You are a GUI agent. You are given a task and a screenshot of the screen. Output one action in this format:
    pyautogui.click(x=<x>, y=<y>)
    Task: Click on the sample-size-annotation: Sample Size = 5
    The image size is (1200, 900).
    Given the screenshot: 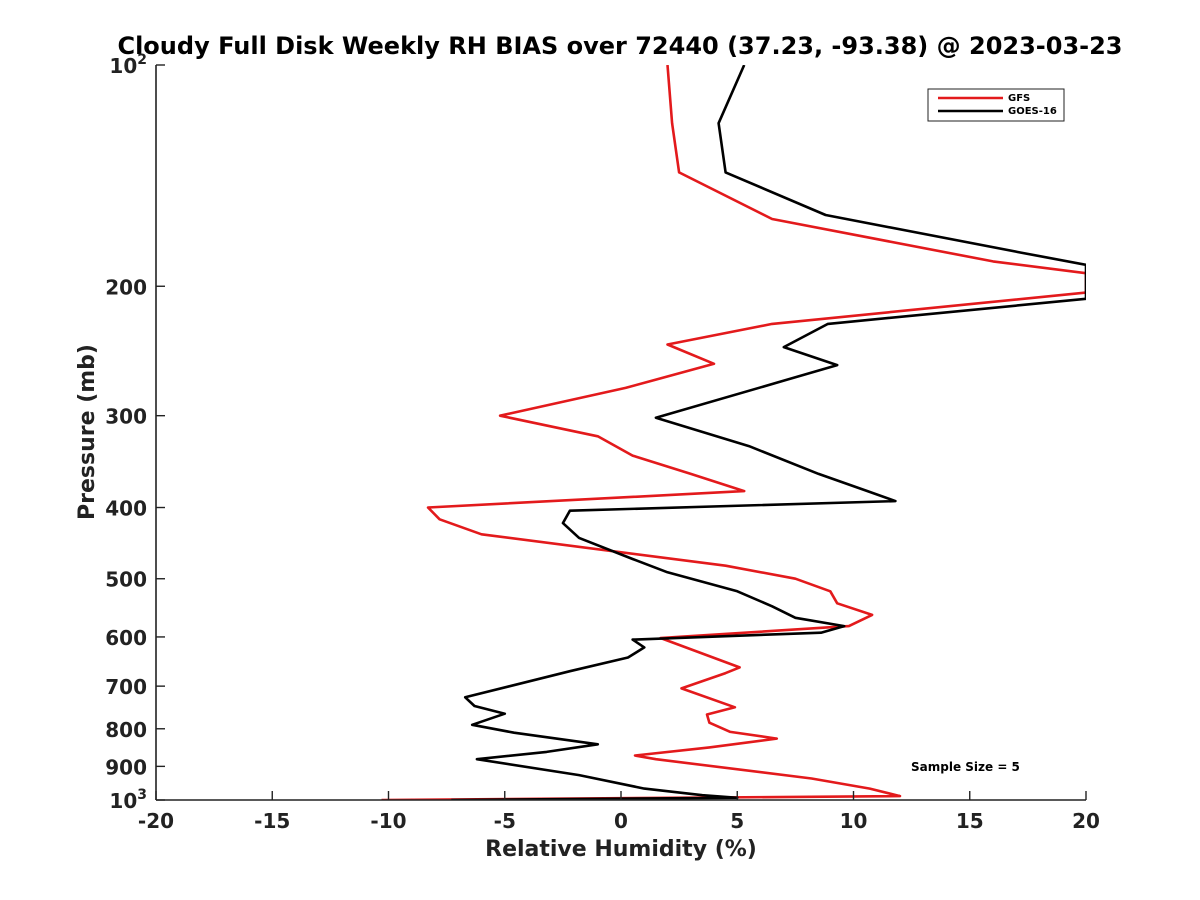 What is the action you would take?
    pyautogui.click(x=965, y=767)
    